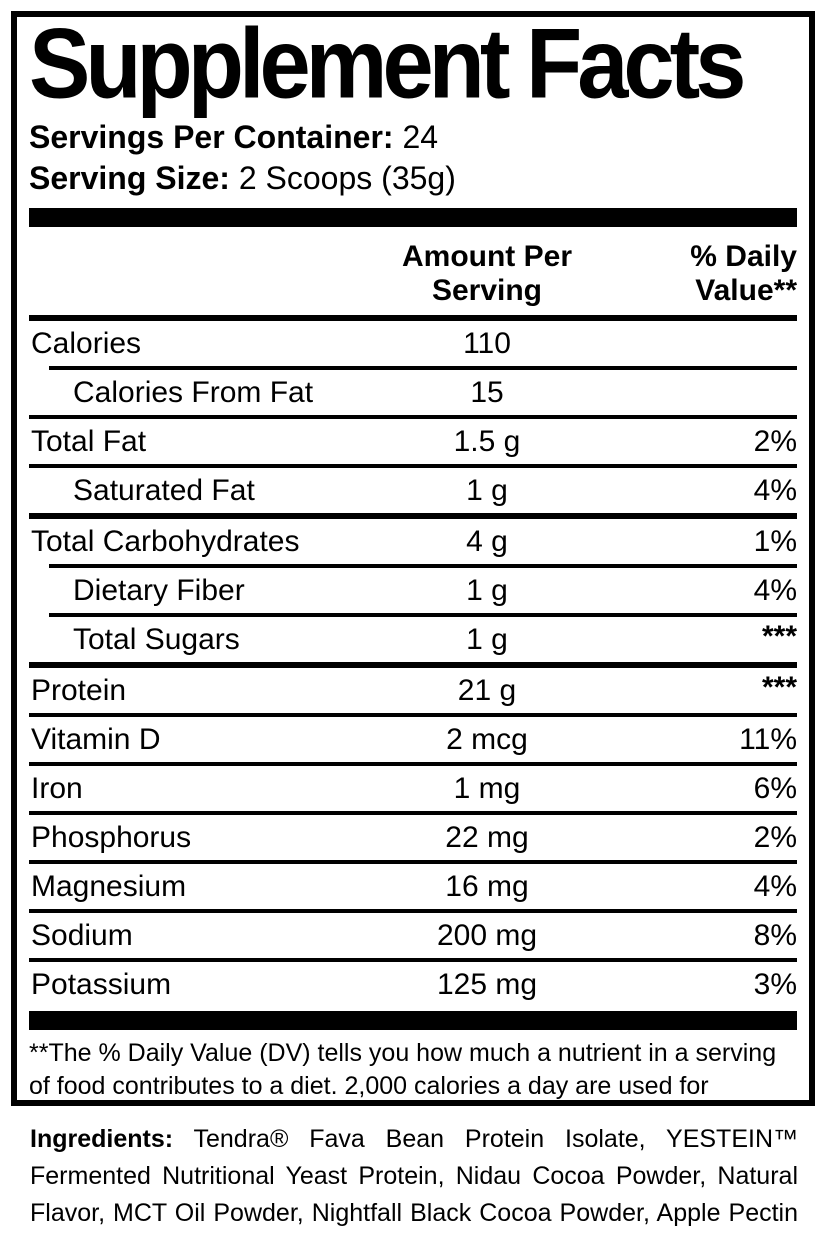  I want to click on section-separator-bar-top, so click(413, 217).